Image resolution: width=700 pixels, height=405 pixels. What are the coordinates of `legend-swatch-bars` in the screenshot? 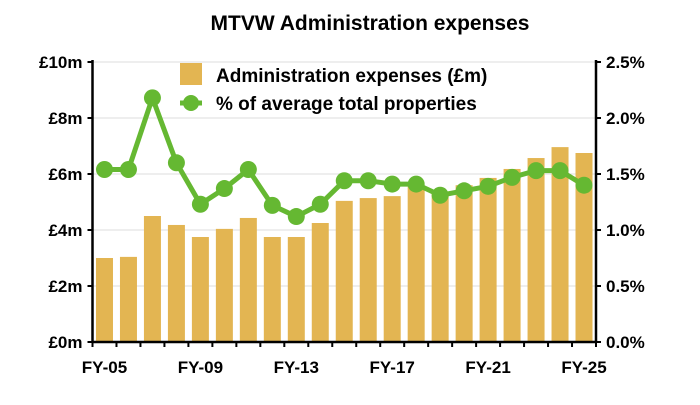 It's located at (191, 74).